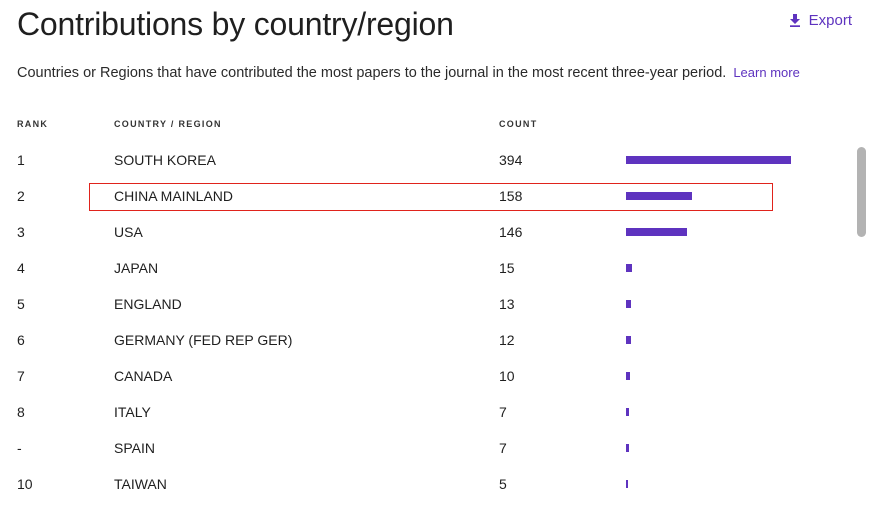 The image size is (869, 505). What do you see at coordinates (21, 304) in the screenshot?
I see `rank-cell: 5` at bounding box center [21, 304].